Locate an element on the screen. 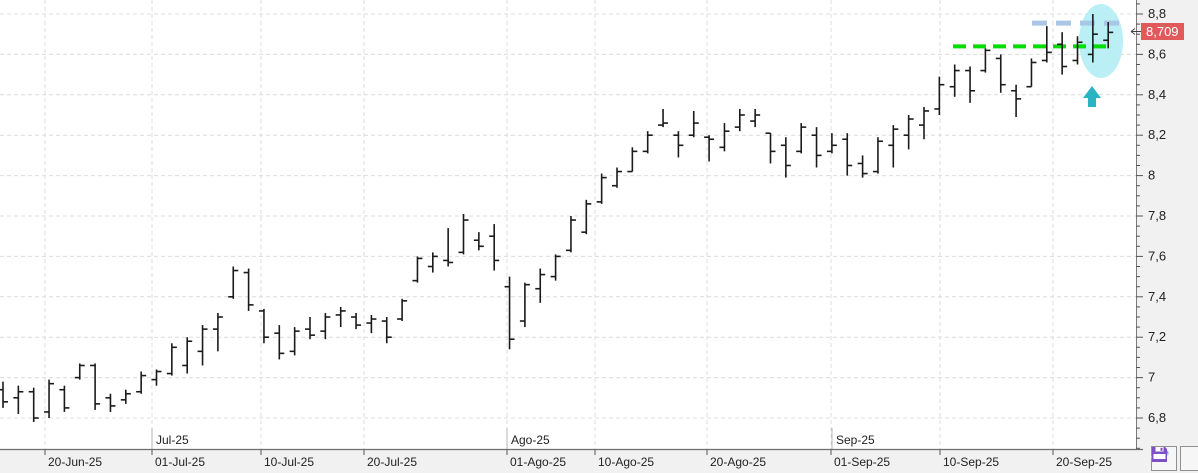 The width and height of the screenshot is (1198, 473). save-floppy-icon is located at coordinates (1159, 454).